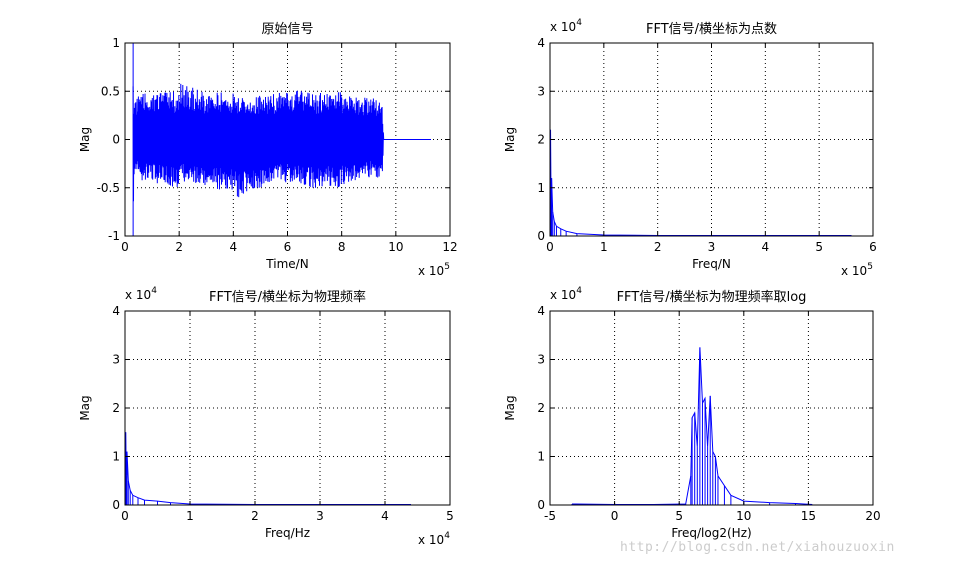 This screenshot has width=965, height=567. I want to click on x-axis-label: Time/N, so click(286, 264).